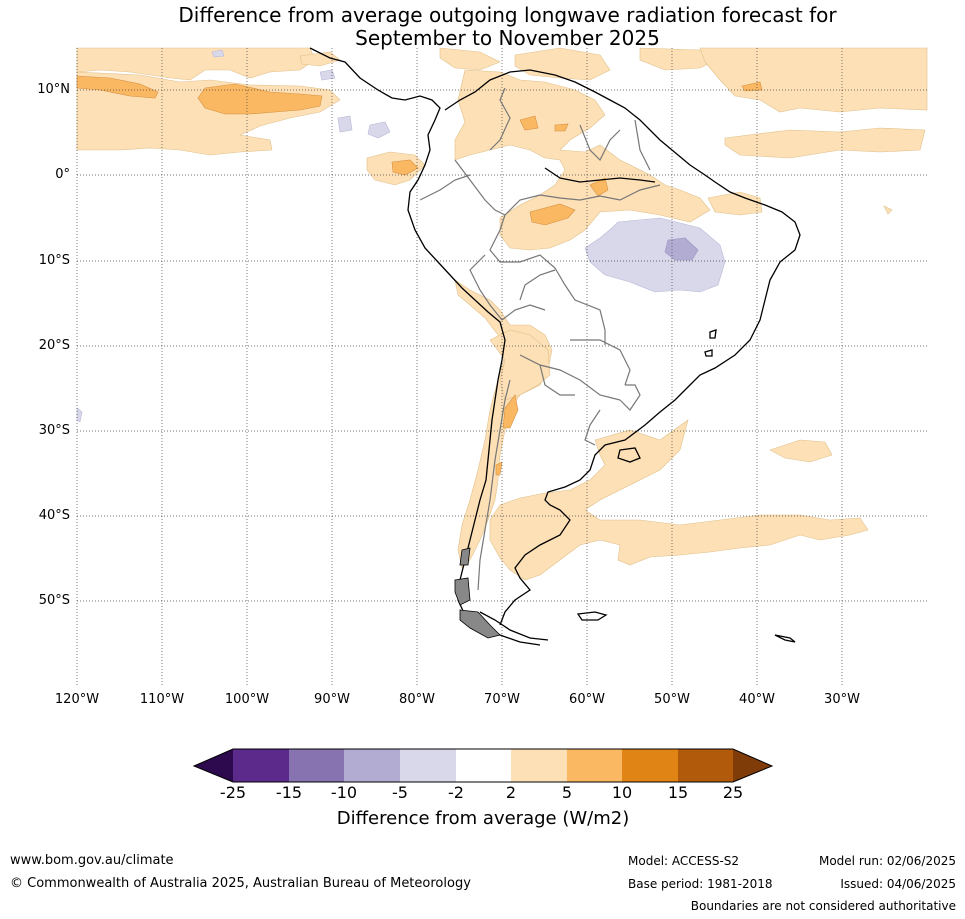  What do you see at coordinates (684, 861) in the screenshot?
I see `footer-model: Model: ACCESS-S2` at bounding box center [684, 861].